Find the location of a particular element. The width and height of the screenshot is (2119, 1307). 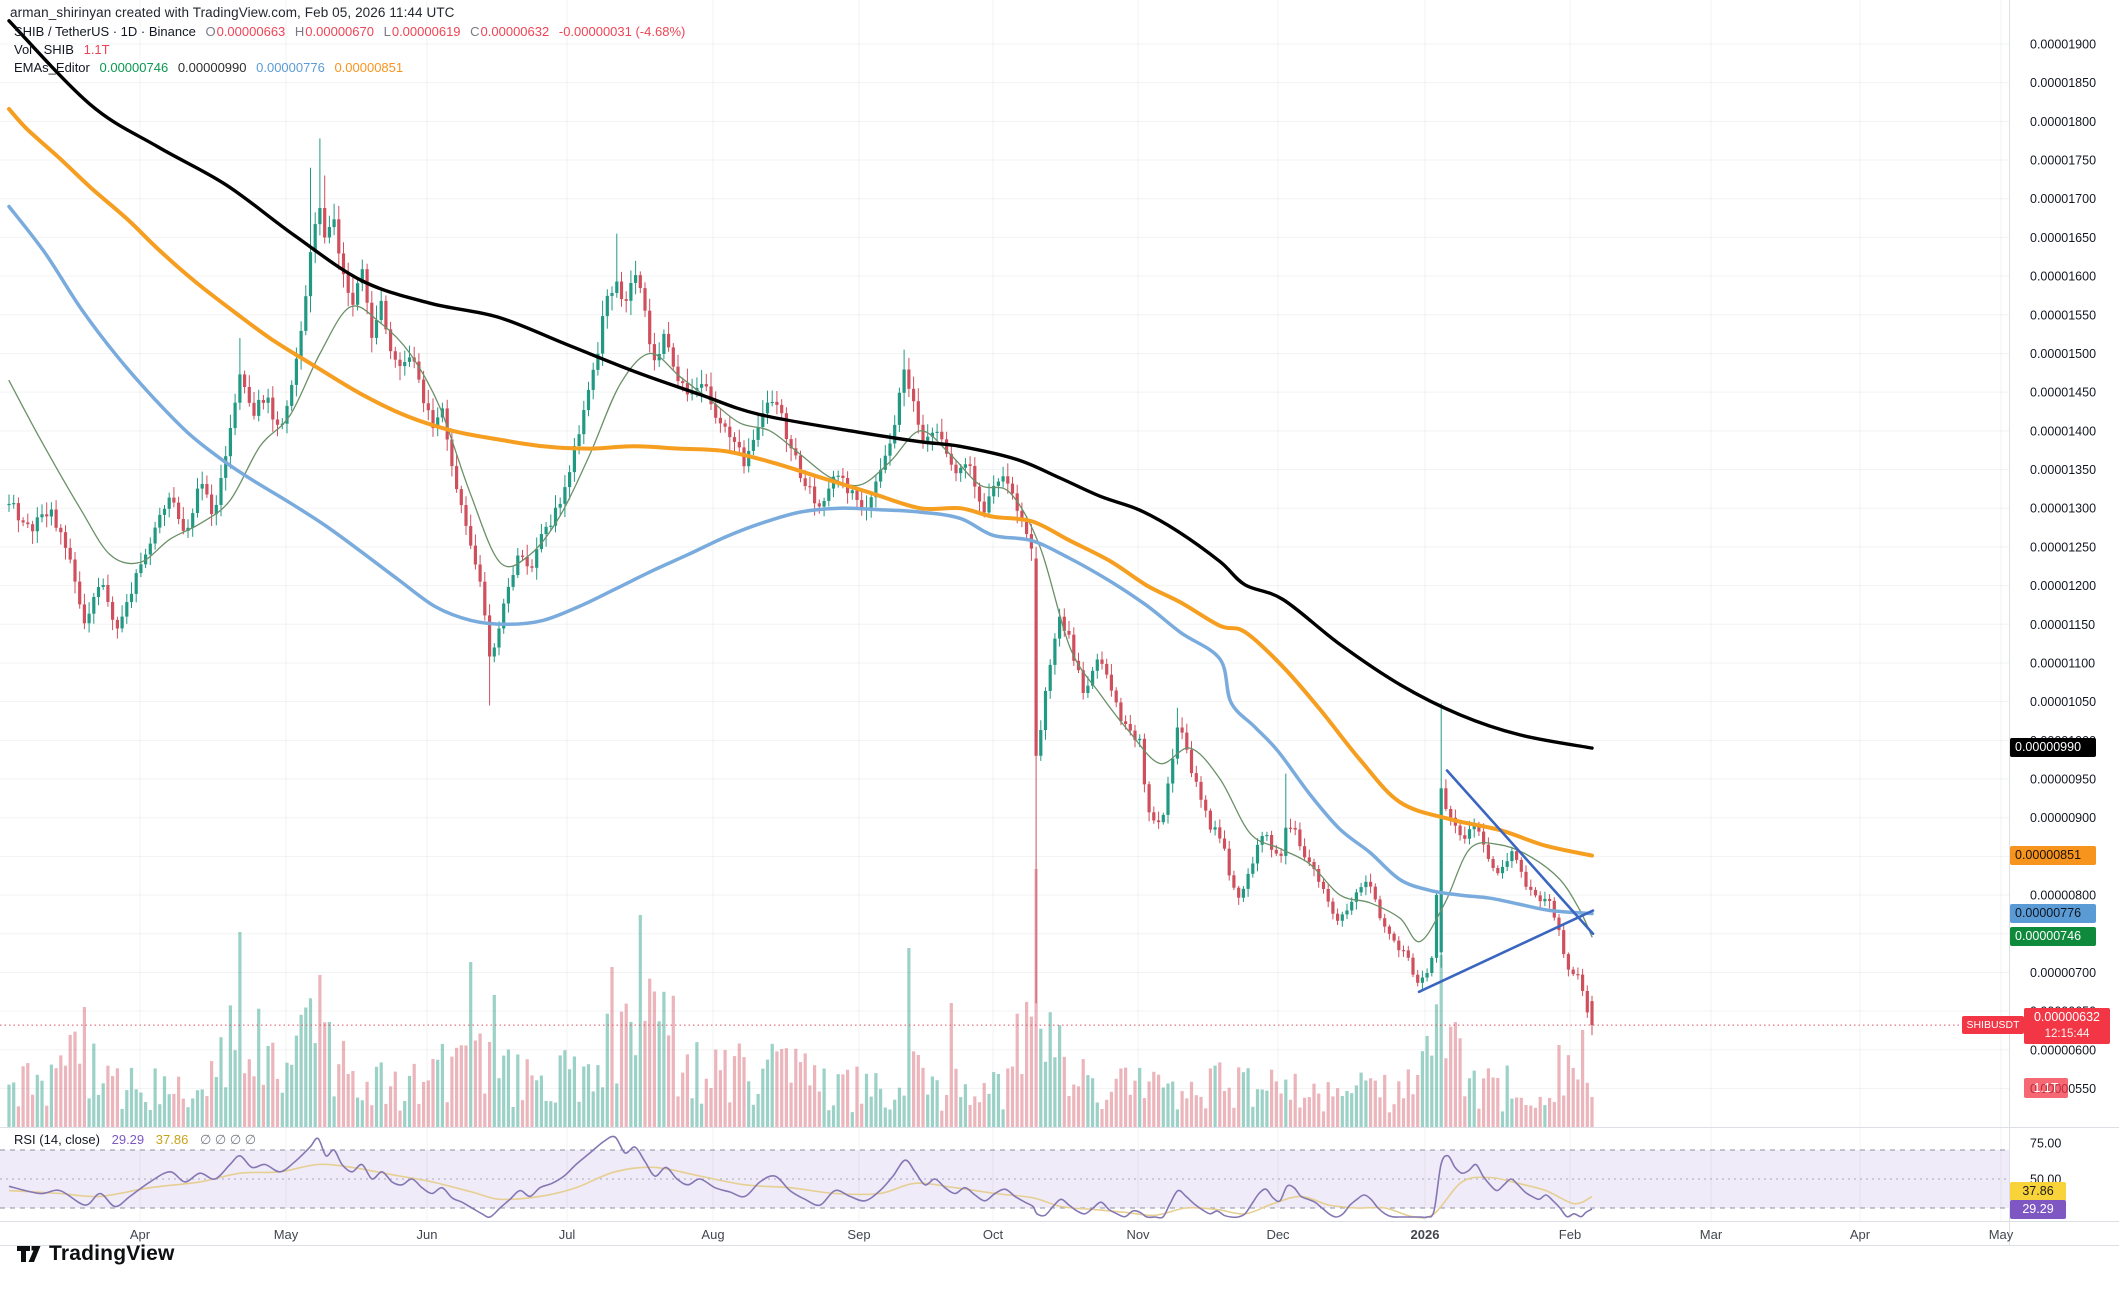

ema-black-price-badge: 0.00000990 is located at coordinates (2053, 747).